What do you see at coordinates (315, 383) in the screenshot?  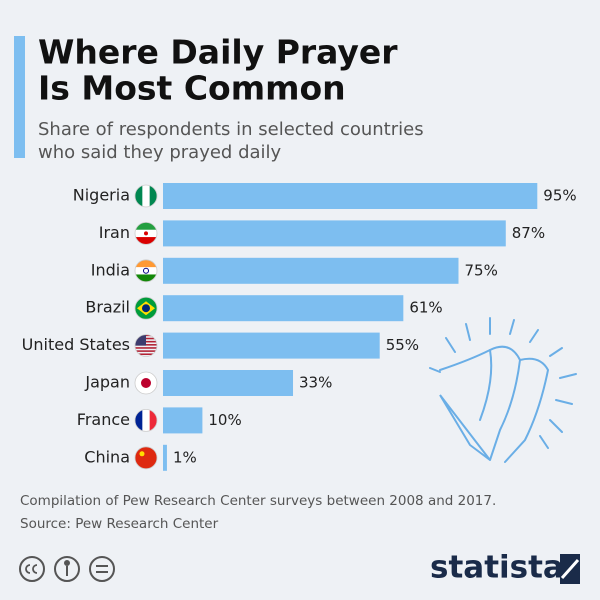 I see `value-label: 33%` at bounding box center [315, 383].